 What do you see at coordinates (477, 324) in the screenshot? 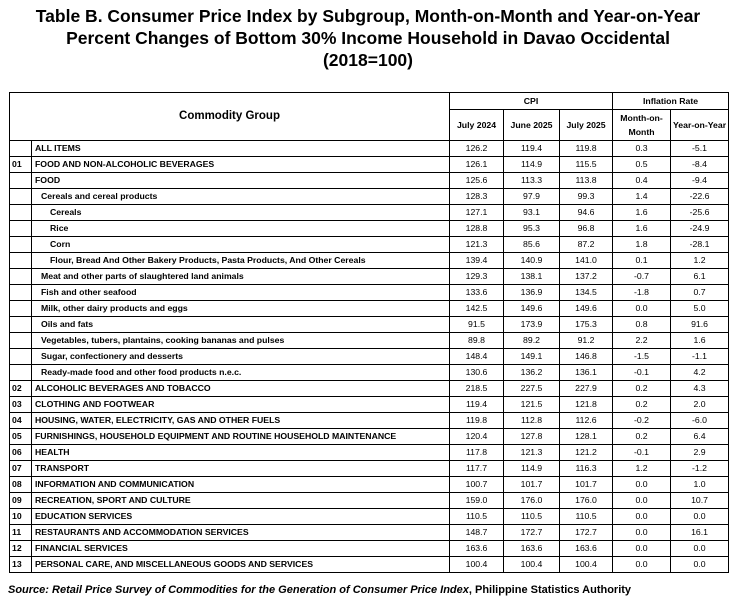
I see `cell-jul24: 91.5` at bounding box center [477, 324].